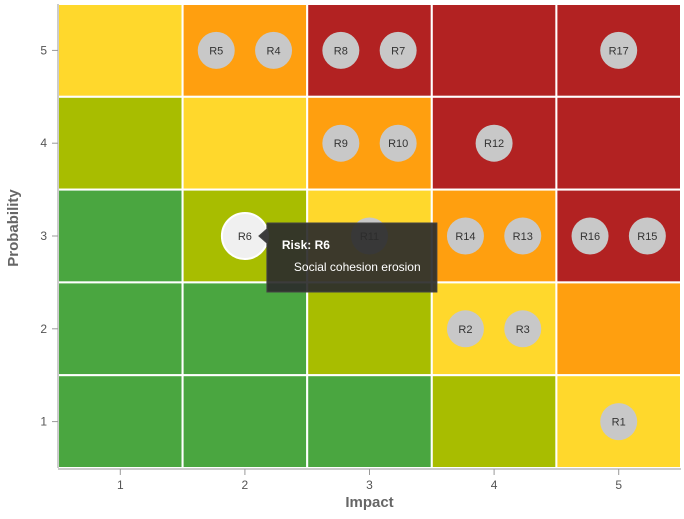  I want to click on risk-label: R8, so click(341, 51).